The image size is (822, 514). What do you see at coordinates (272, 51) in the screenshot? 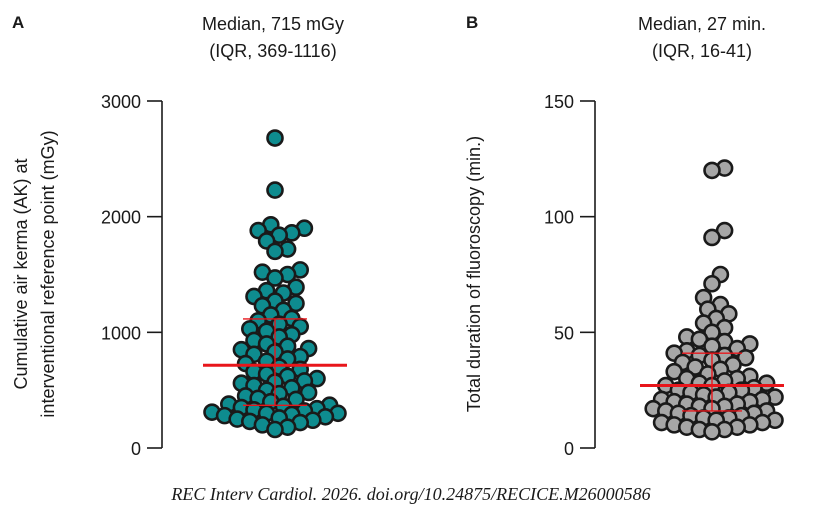
I see `panel-a-title-line2: (IQR, 369-1116)` at bounding box center [272, 51].